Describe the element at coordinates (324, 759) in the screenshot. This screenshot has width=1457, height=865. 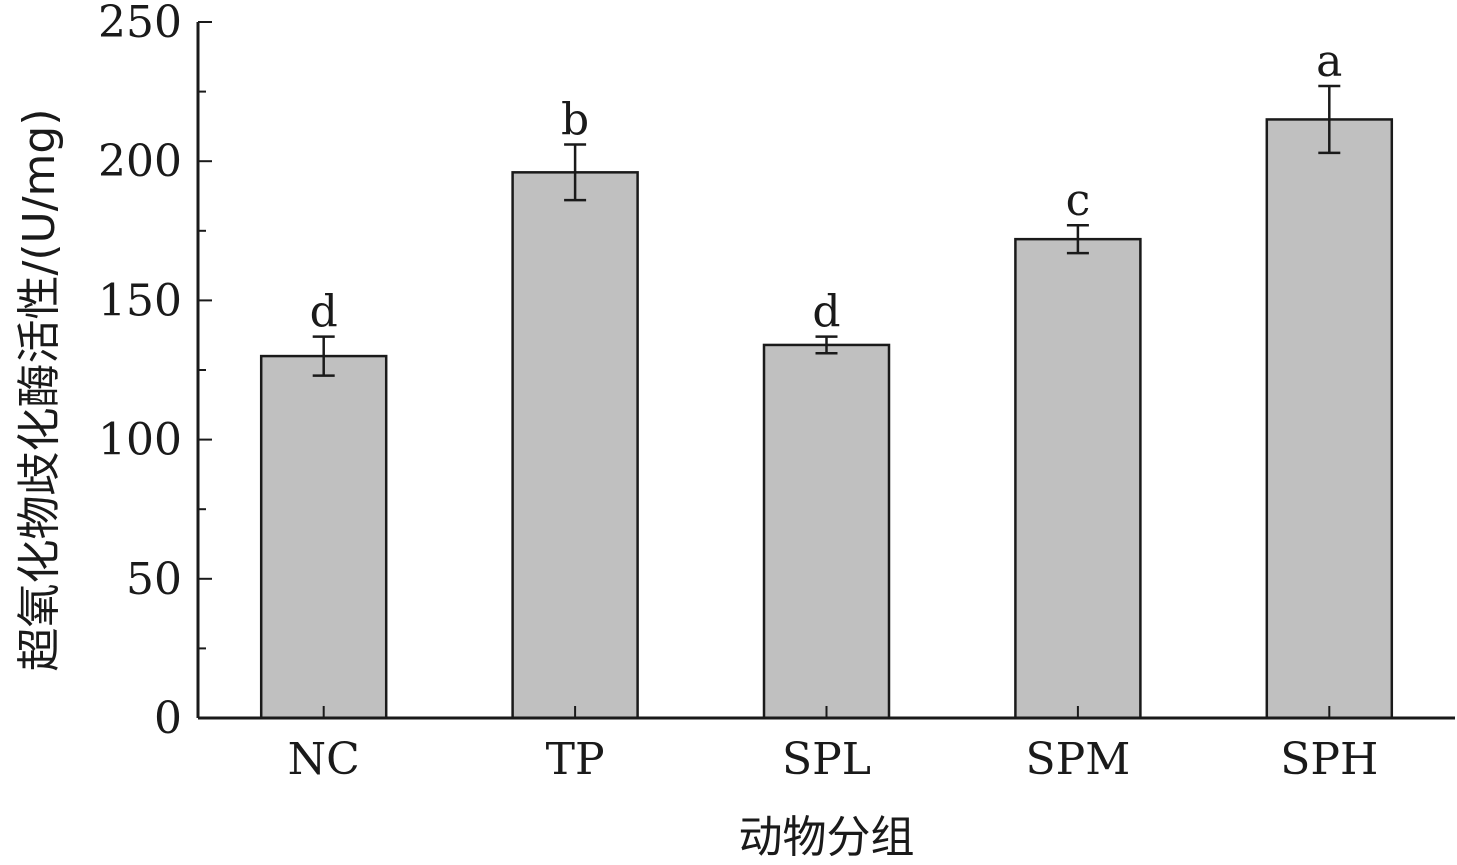
I see `x-tick-label-nc: NC` at that location.